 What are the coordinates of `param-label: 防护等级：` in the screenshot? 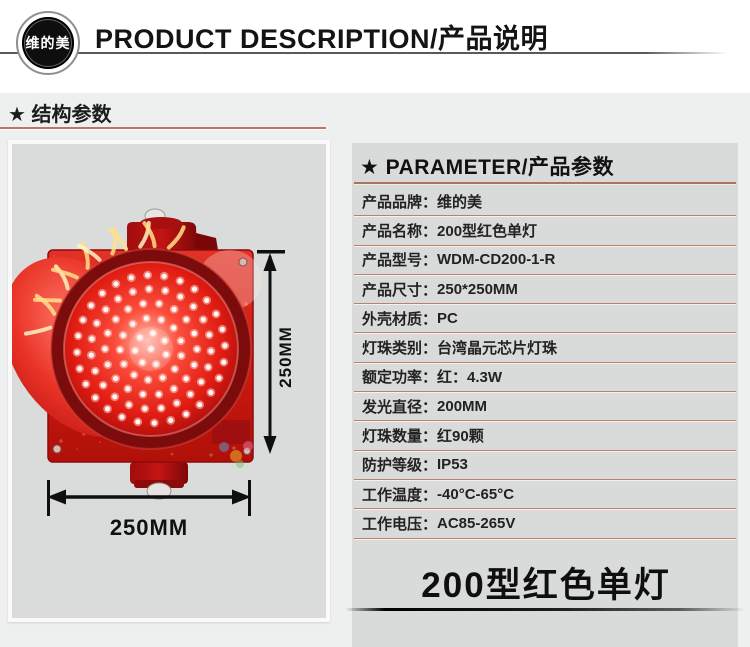 It's located at (400, 466).